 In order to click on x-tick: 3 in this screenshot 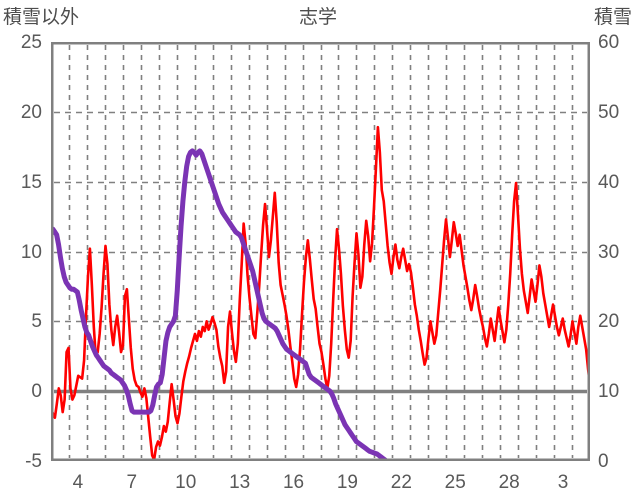, I will do `click(563, 482)`.